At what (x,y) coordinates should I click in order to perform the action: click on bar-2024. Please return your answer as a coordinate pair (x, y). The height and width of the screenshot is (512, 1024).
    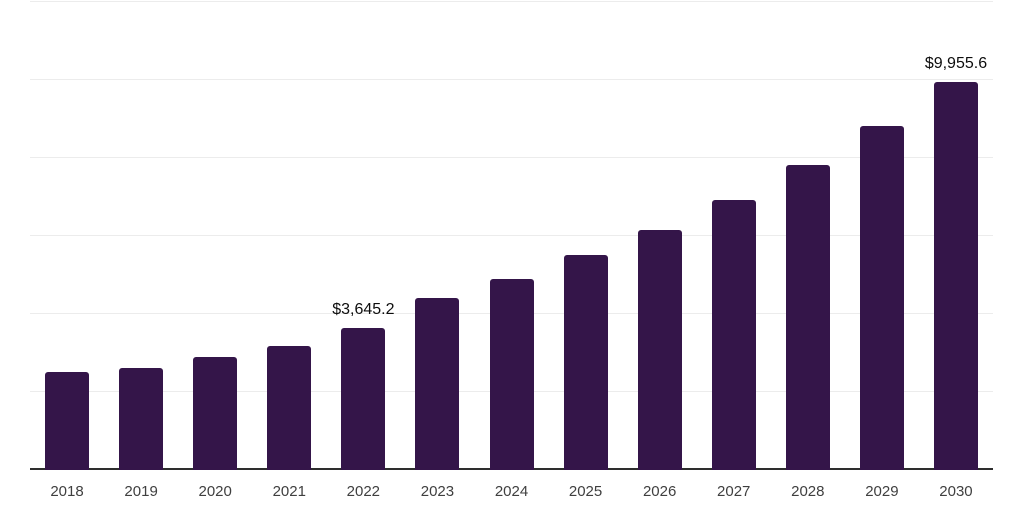
    Looking at the image, I should click on (511, 374).